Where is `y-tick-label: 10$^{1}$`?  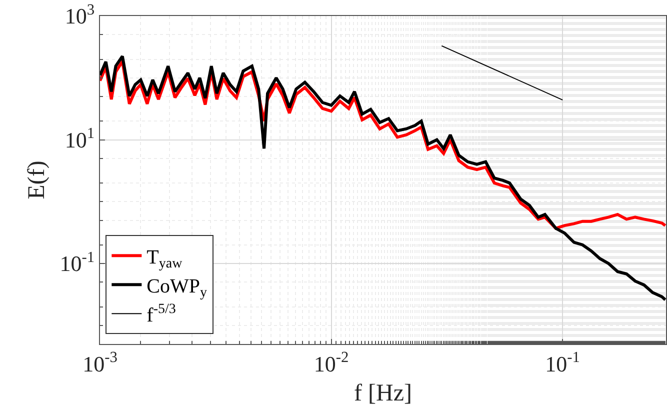
y-tick-label: 10$^{1}$ is located at coordinates (79, 138).